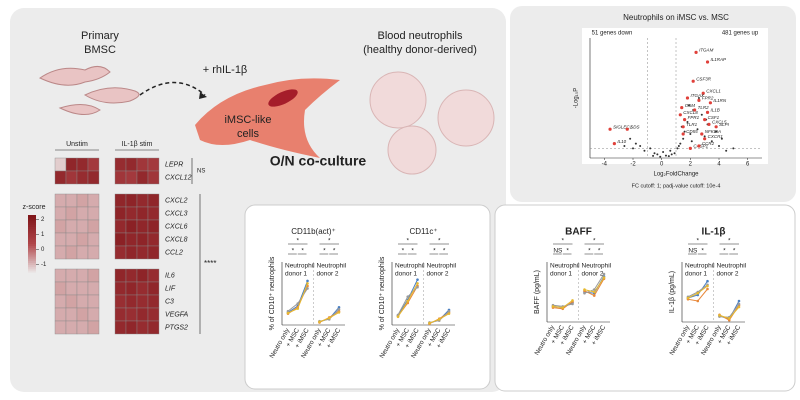  I want to click on gene-label: LIF, so click(170, 288).